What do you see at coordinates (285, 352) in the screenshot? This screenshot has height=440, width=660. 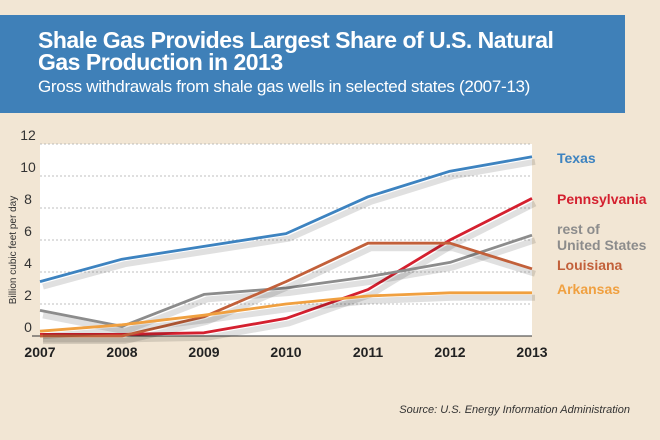 I see `x-tick-label: 2010` at bounding box center [285, 352].